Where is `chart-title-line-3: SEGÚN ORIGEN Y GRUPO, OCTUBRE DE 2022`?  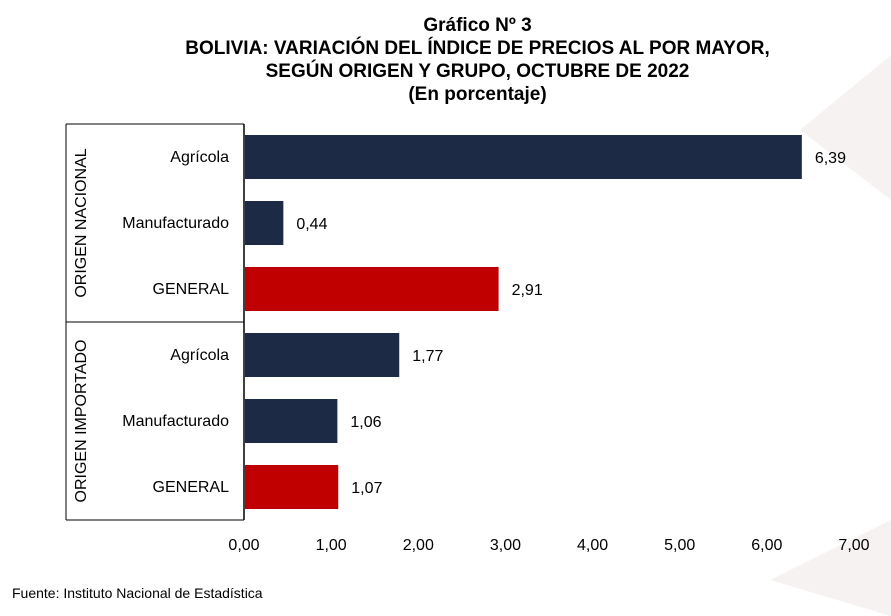 chart-title-line-3: SEGÚN ORIGEN Y GRUPO, OCTUBRE DE 2022 is located at coordinates (477, 71).